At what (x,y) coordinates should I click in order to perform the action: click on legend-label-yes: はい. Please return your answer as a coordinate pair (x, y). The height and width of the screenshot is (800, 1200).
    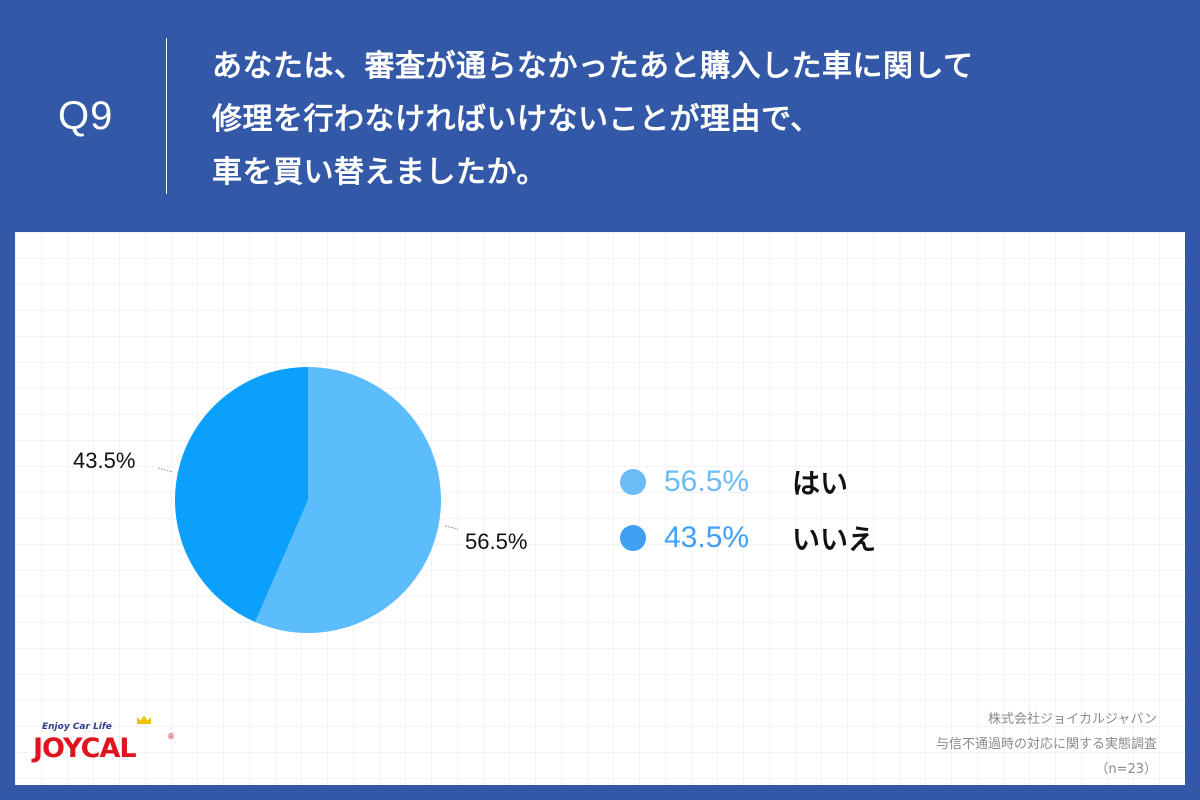
    Looking at the image, I should click on (820, 483).